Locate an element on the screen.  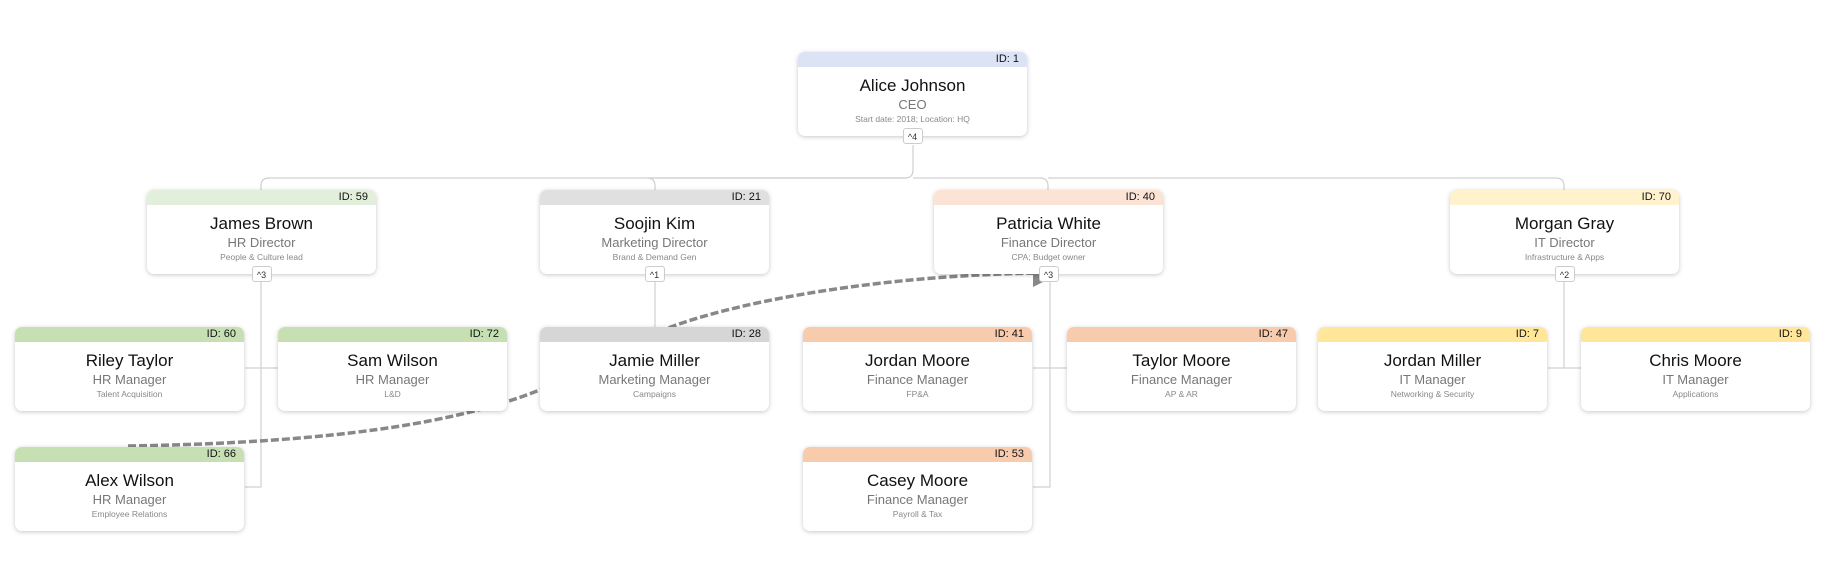
node-note: Employee Relations is located at coordinates (129, 514).